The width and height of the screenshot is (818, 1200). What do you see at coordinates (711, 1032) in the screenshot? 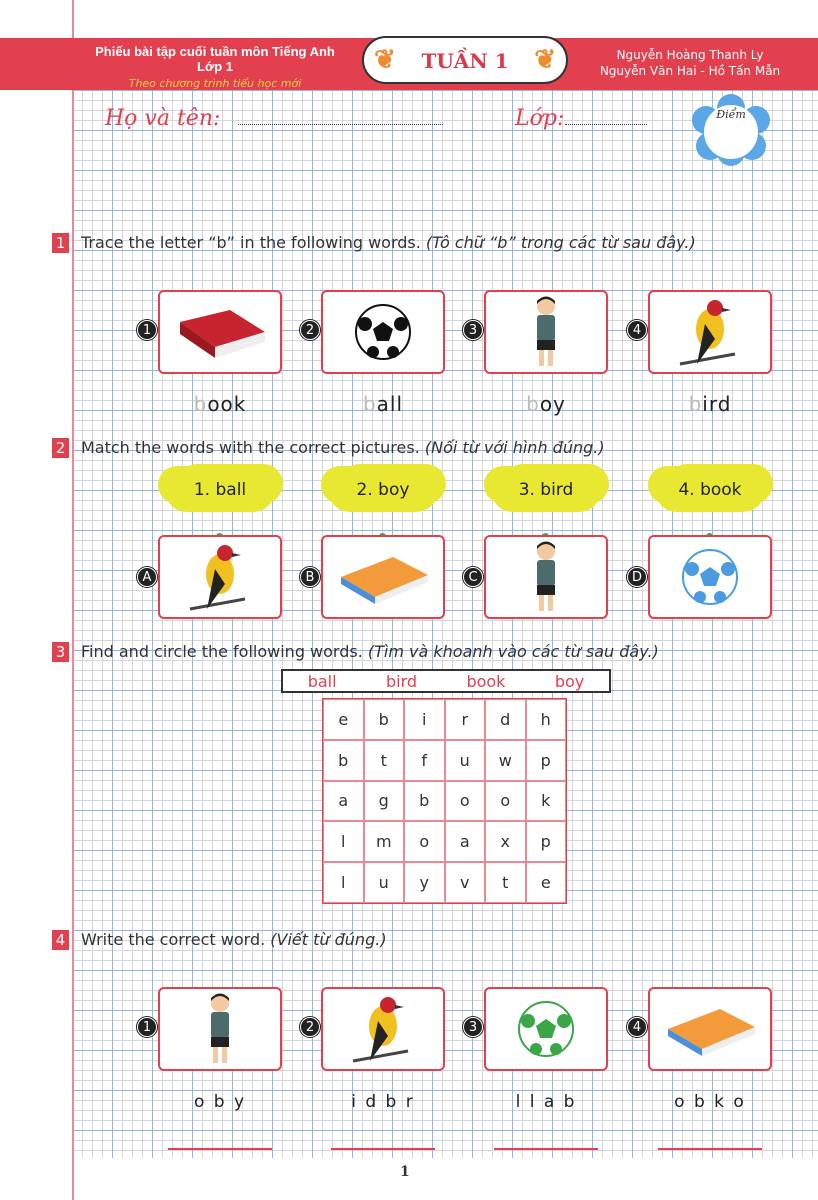
I see `orange-book-picture` at bounding box center [711, 1032].